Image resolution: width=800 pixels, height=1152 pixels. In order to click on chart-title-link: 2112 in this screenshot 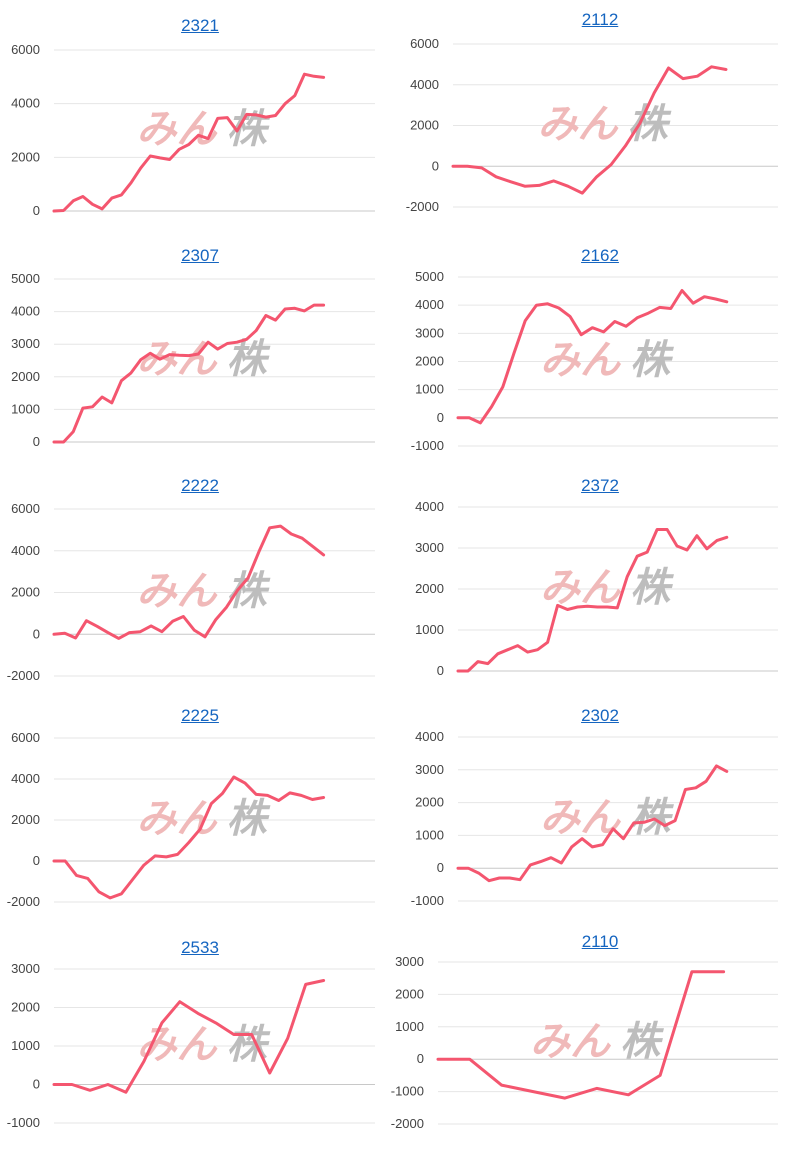, I will do `click(600, 19)`.